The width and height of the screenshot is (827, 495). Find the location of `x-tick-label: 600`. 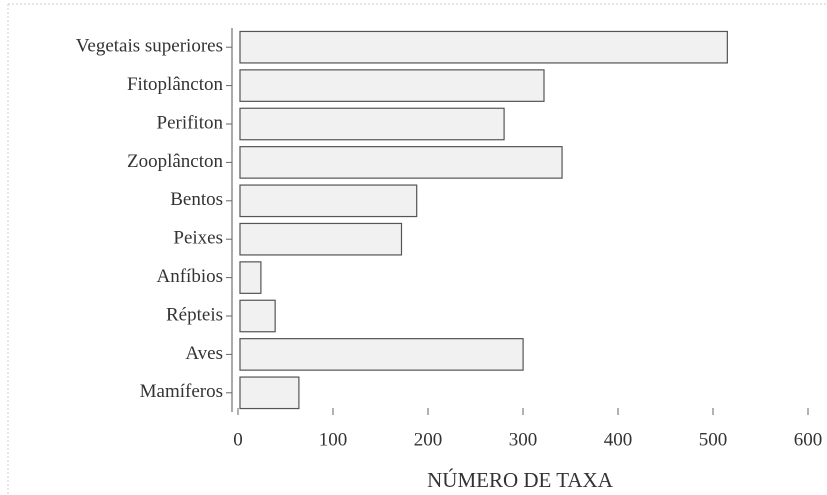

x-tick-label: 600 is located at coordinates (808, 439).